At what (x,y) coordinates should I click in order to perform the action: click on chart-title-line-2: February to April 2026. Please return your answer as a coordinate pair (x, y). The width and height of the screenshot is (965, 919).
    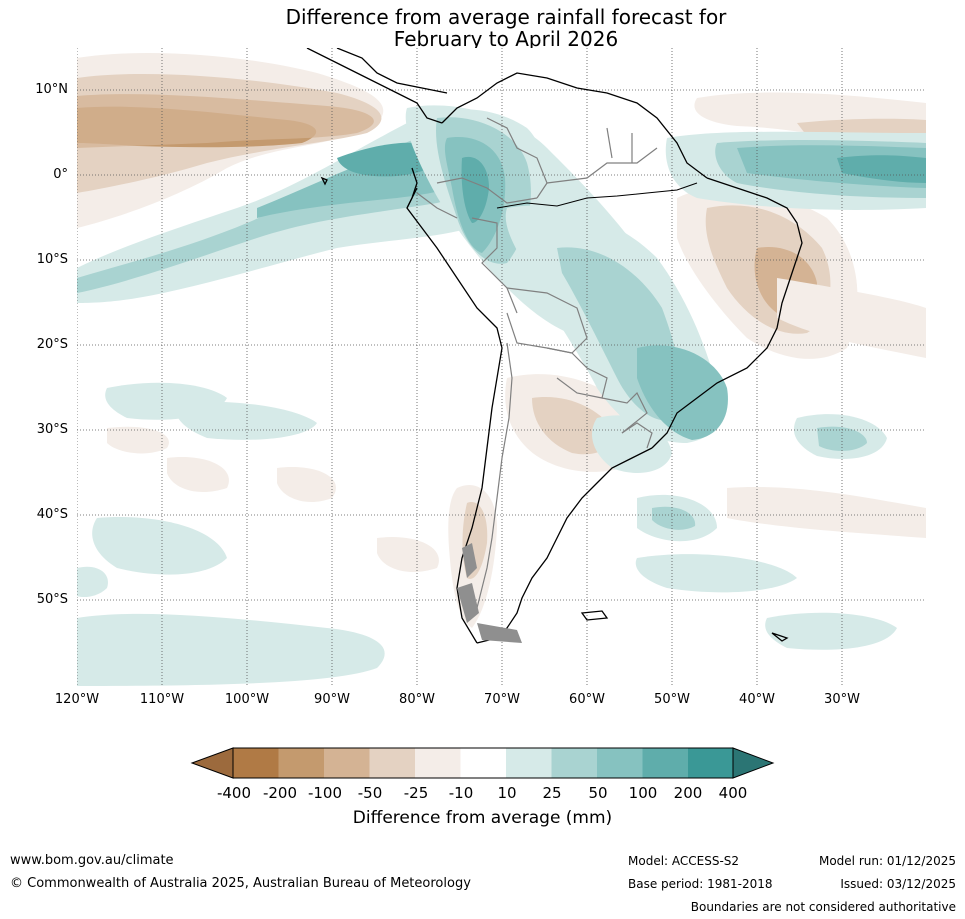
    Looking at the image, I should click on (506, 39).